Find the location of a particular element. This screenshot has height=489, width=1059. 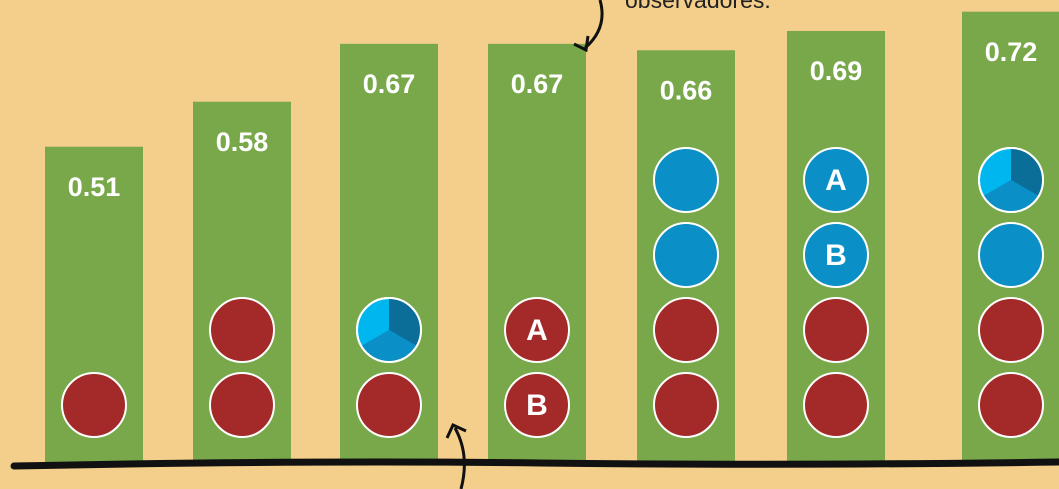

value-label: 0.66 is located at coordinates (686, 90).